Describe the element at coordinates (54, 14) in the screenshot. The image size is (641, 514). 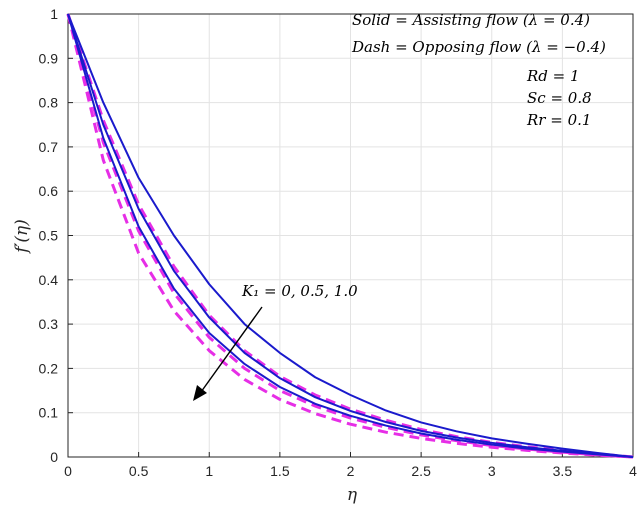
I see `y-tick-label: 1` at that location.